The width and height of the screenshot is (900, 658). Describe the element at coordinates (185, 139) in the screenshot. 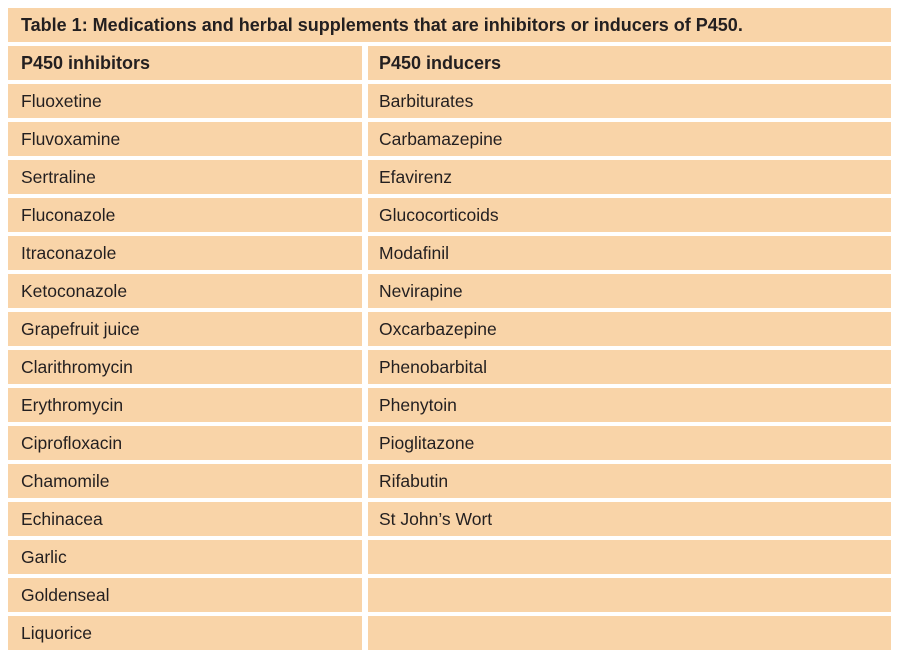

I see `table-cell: Fluvoxamine` at that location.